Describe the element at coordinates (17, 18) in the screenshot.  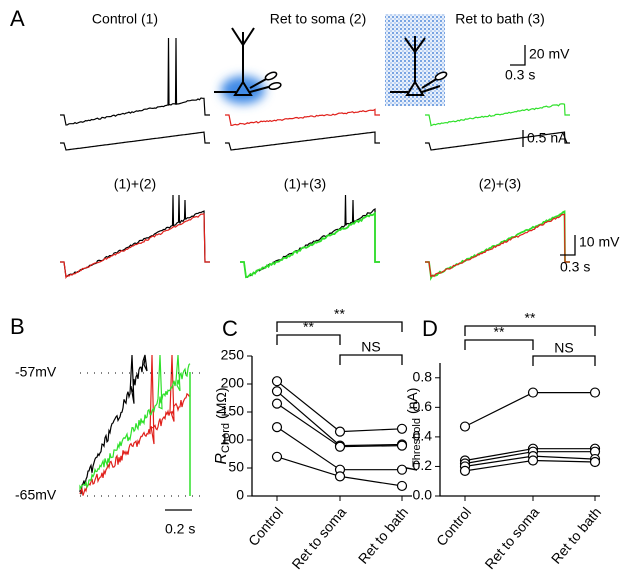
I see `panel-label: A` at that location.